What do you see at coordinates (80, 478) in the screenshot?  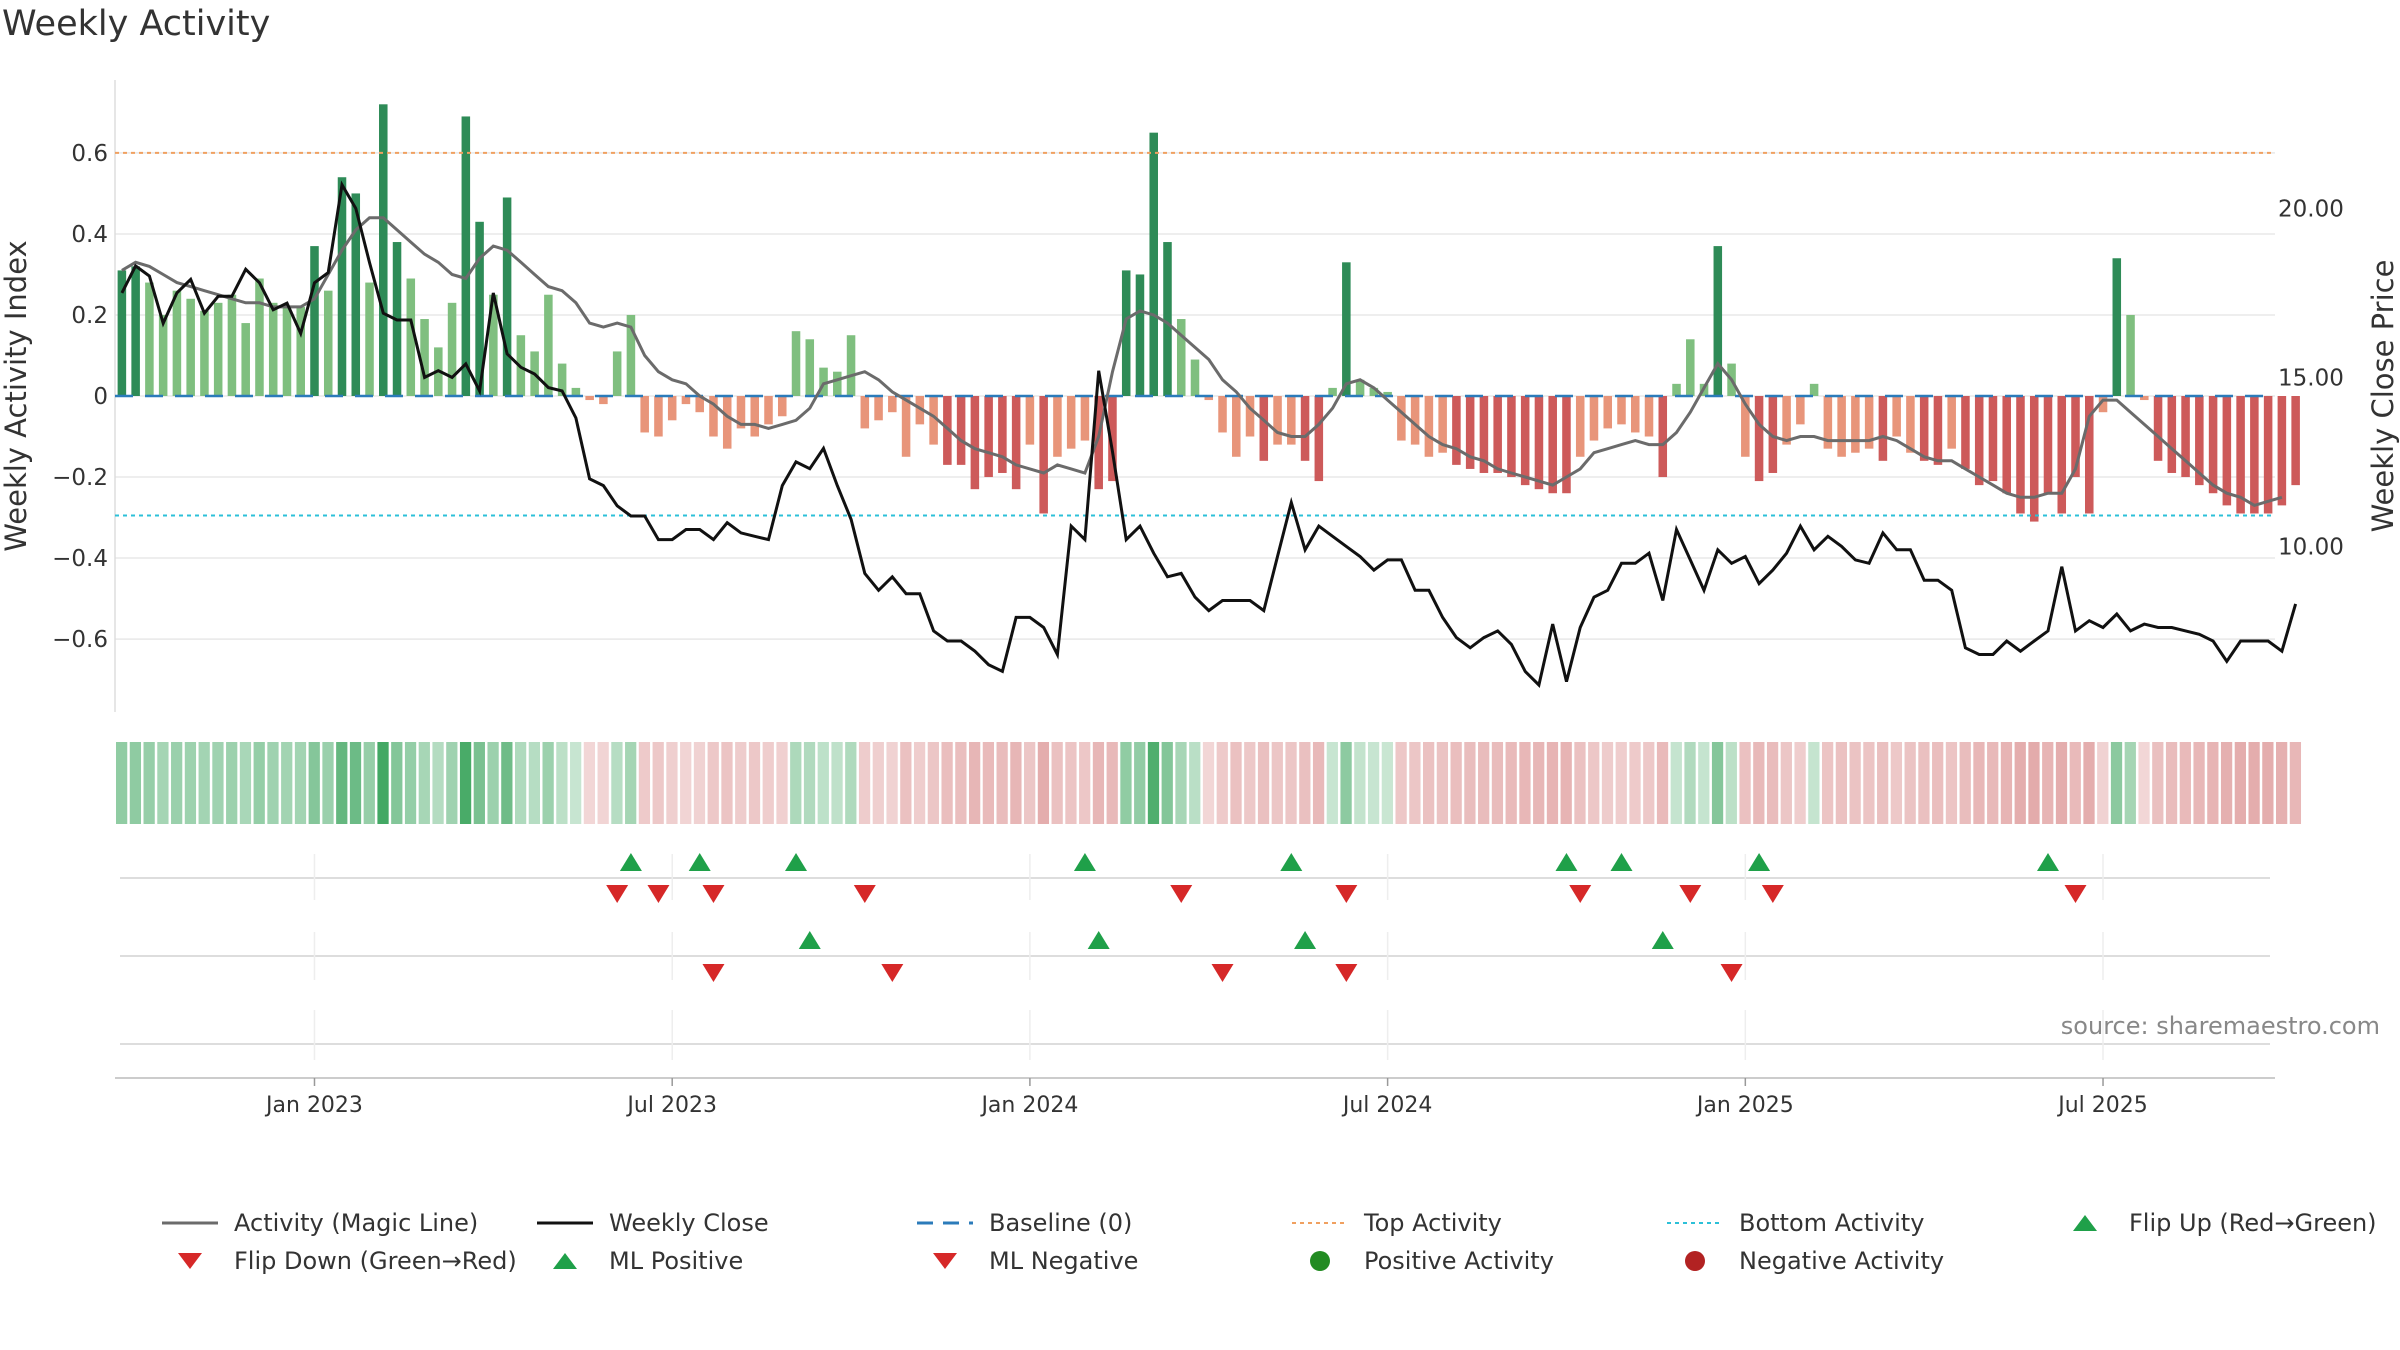 I see `y-left-tick-label: −0.2` at bounding box center [80, 478].